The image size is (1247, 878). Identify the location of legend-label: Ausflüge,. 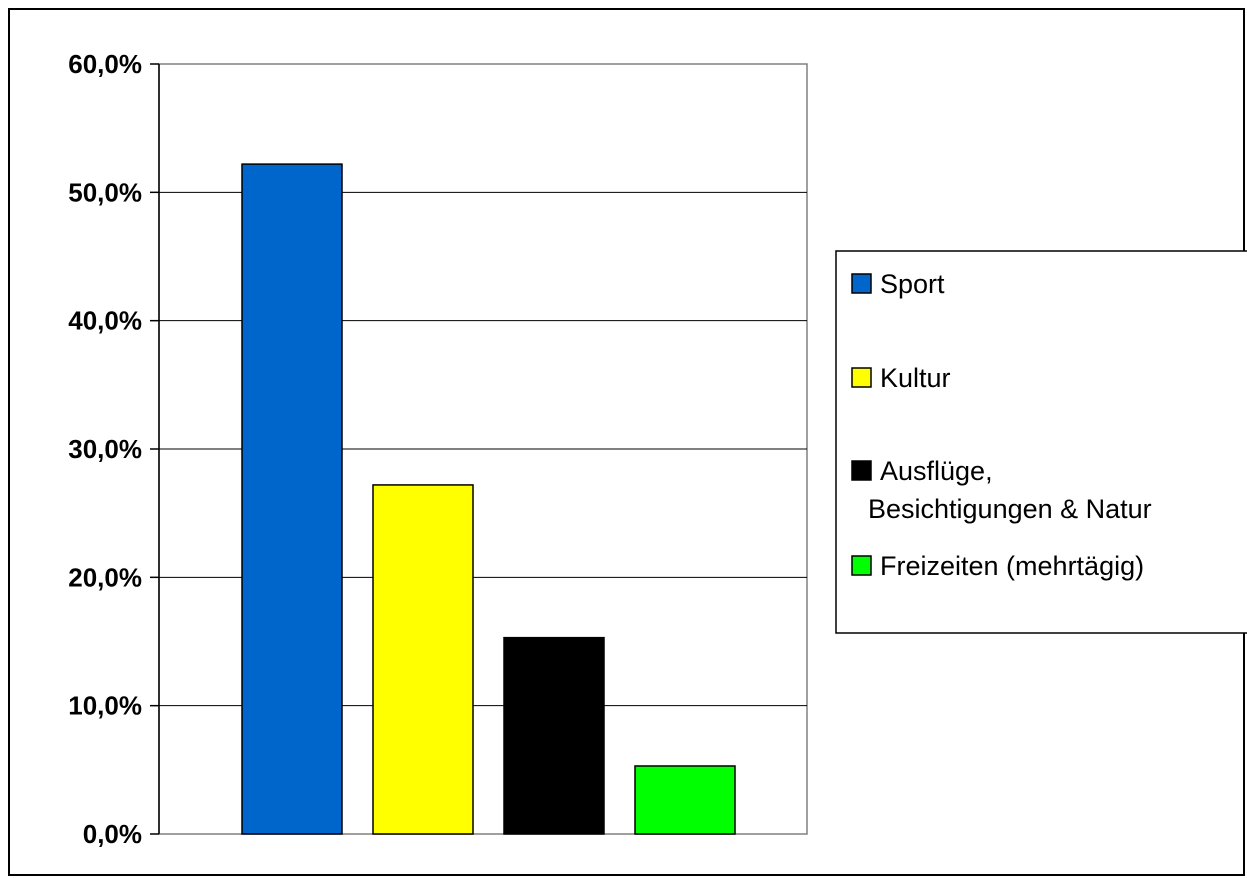
(936, 471).